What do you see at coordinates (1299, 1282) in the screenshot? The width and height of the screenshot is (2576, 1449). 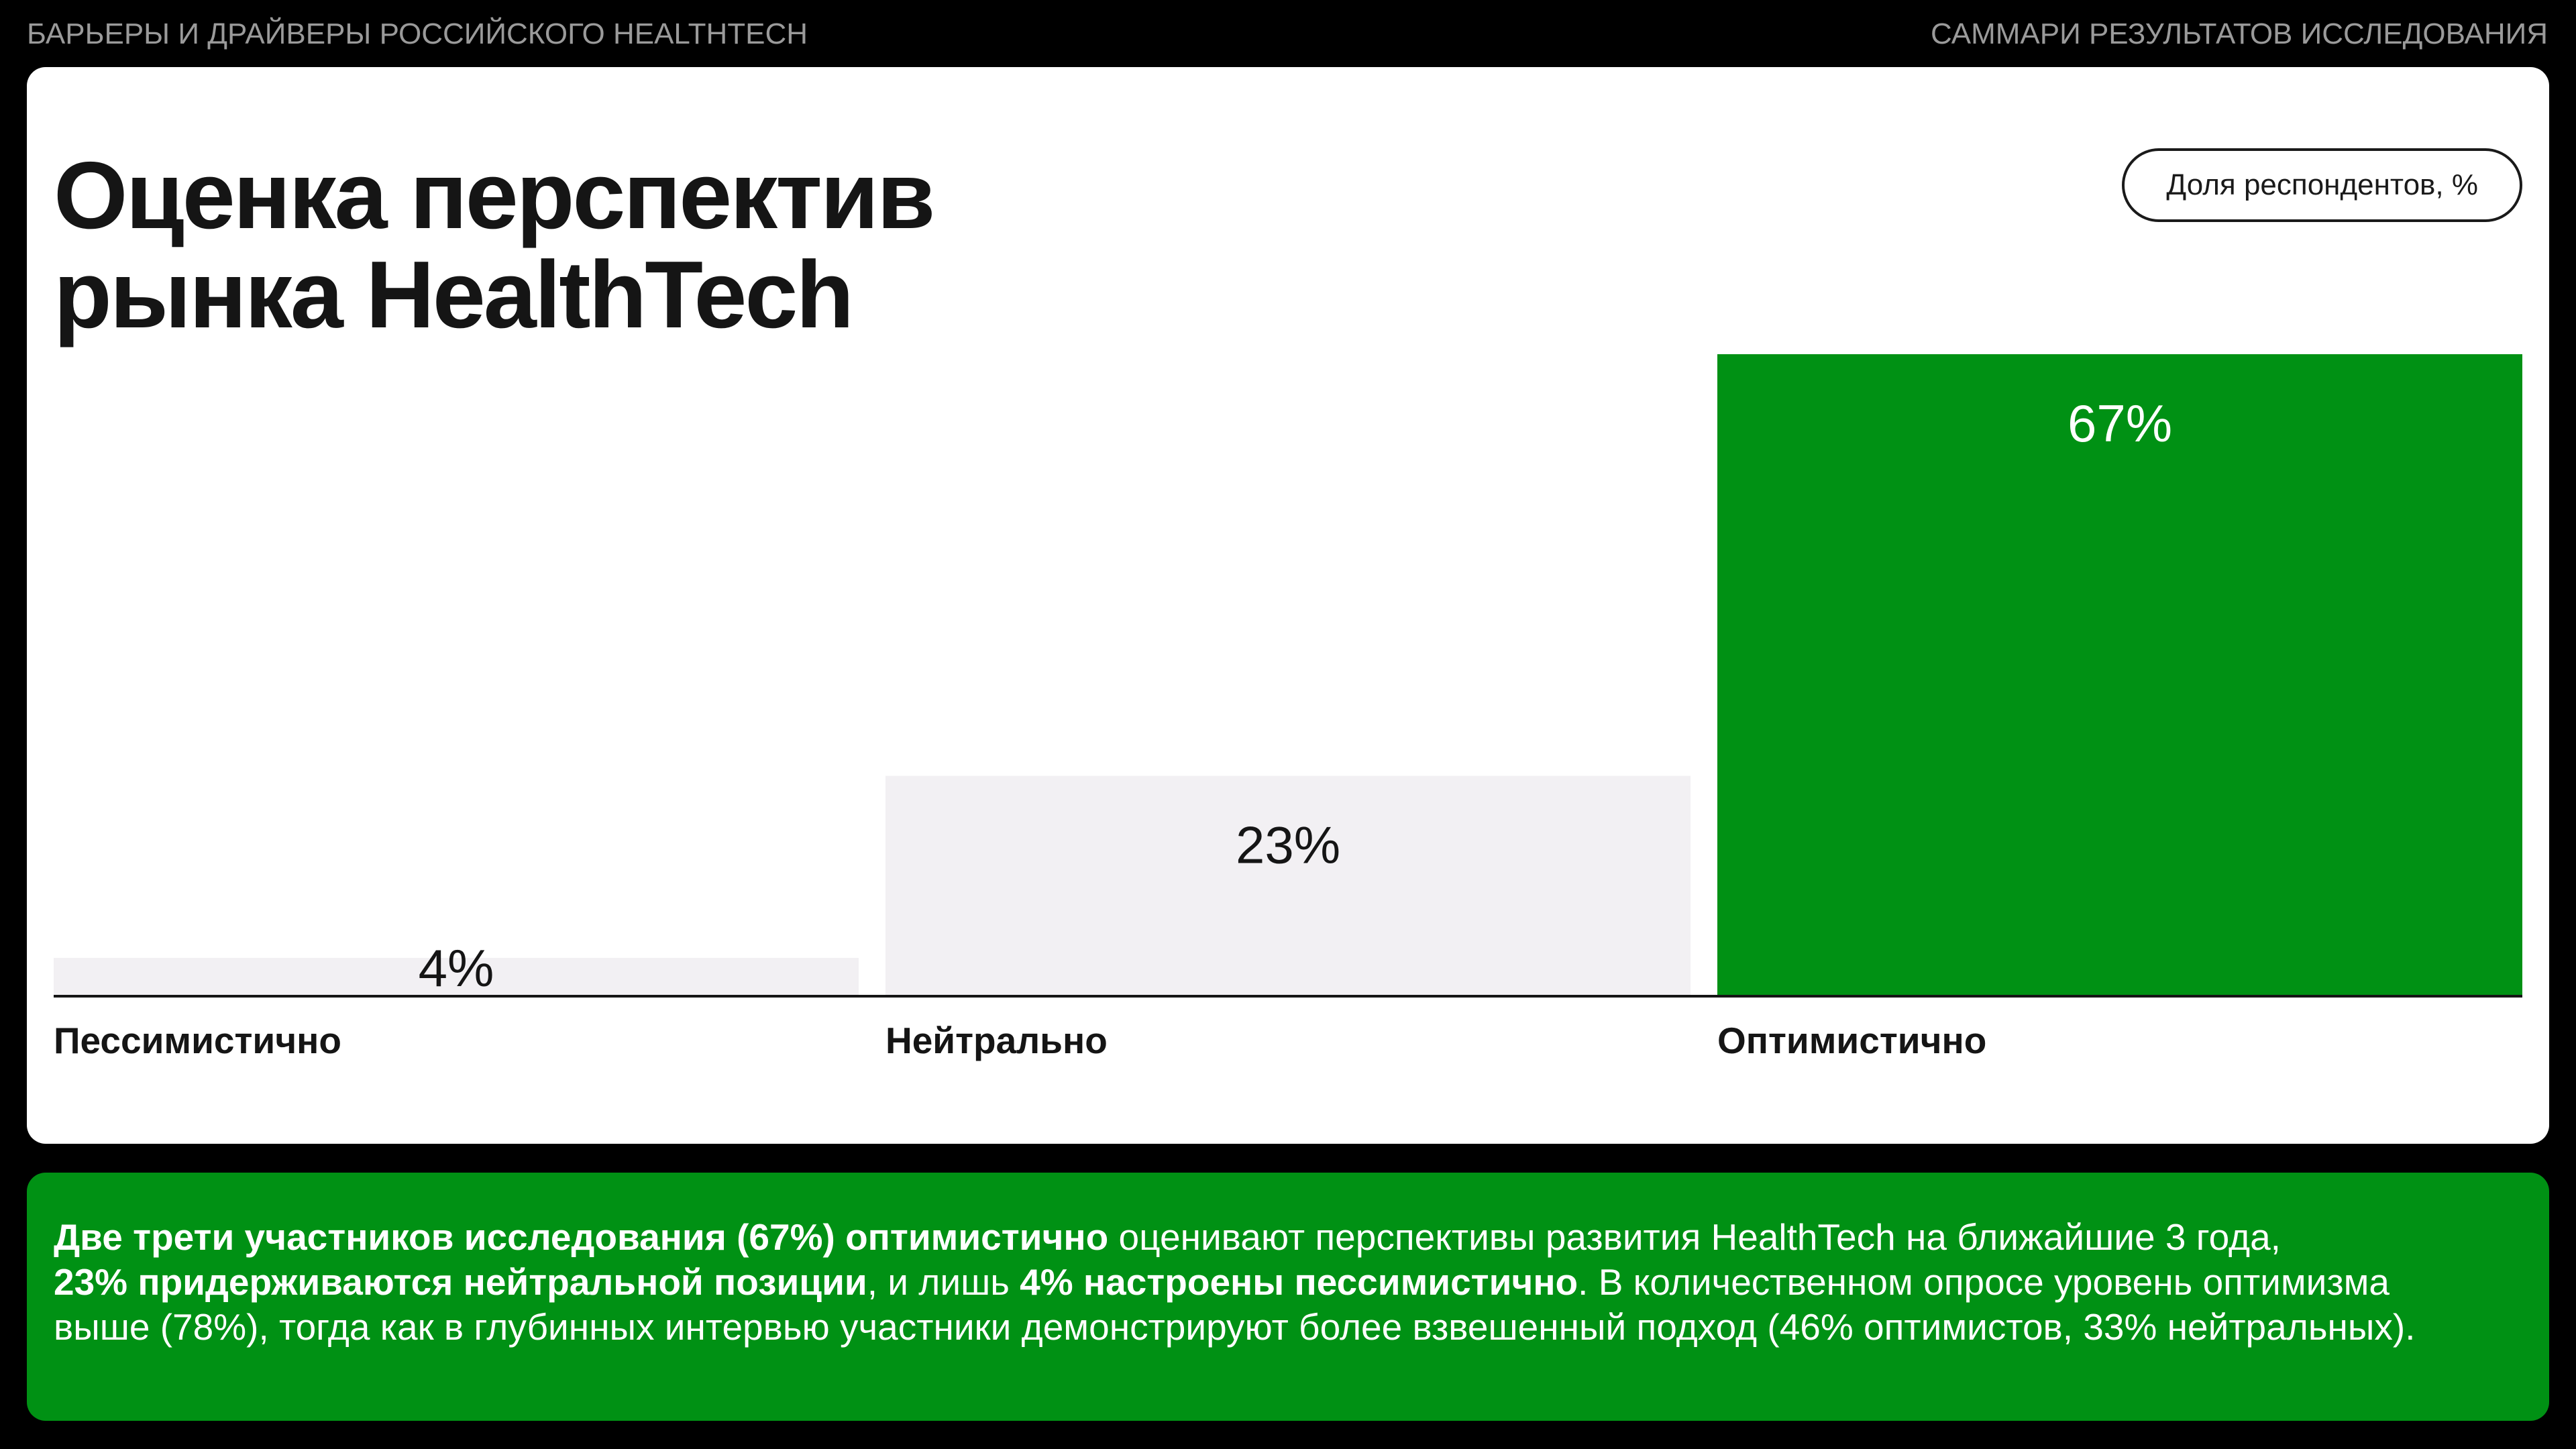 I see `summary-bold-3: 4% настроены пессимистично` at bounding box center [1299, 1282].